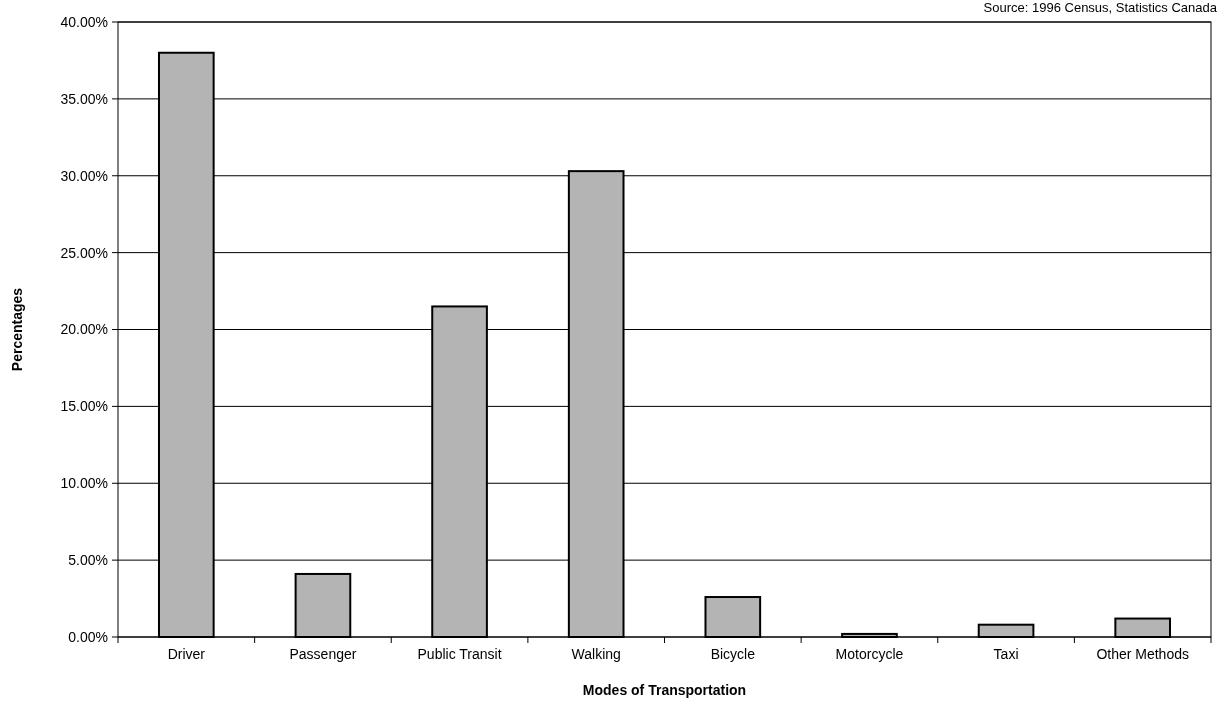  Describe the element at coordinates (186, 654) in the screenshot. I see `x-tick-label: Driver` at that location.